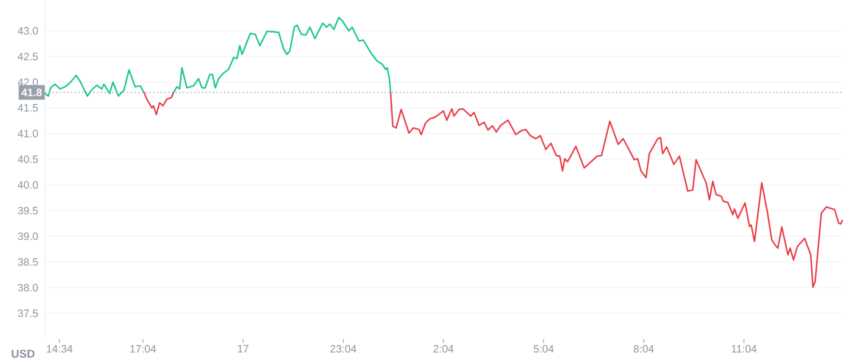 The width and height of the screenshot is (857, 362). Describe the element at coordinates (444, 349) in the screenshot. I see `x-tick-label: 2:04` at that location.